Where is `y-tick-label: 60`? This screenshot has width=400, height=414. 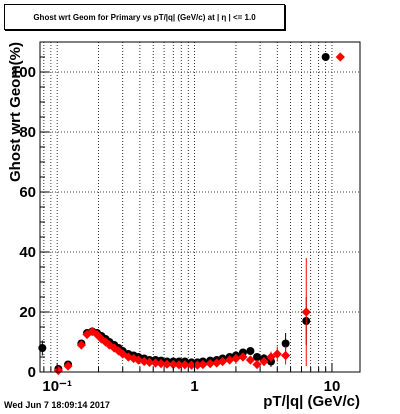 y-tick-label: 60 is located at coordinates (27, 192).